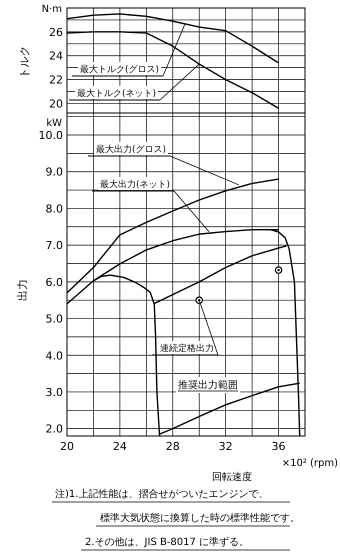  I want to click on y-tick-label: 6.0, so click(54, 282).